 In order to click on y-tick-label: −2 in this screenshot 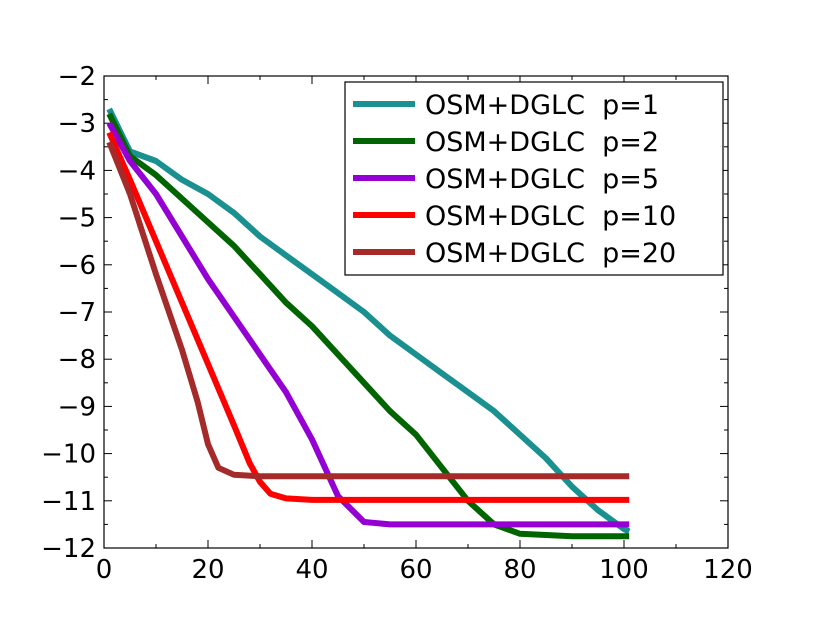, I will do `click(77, 77)`.